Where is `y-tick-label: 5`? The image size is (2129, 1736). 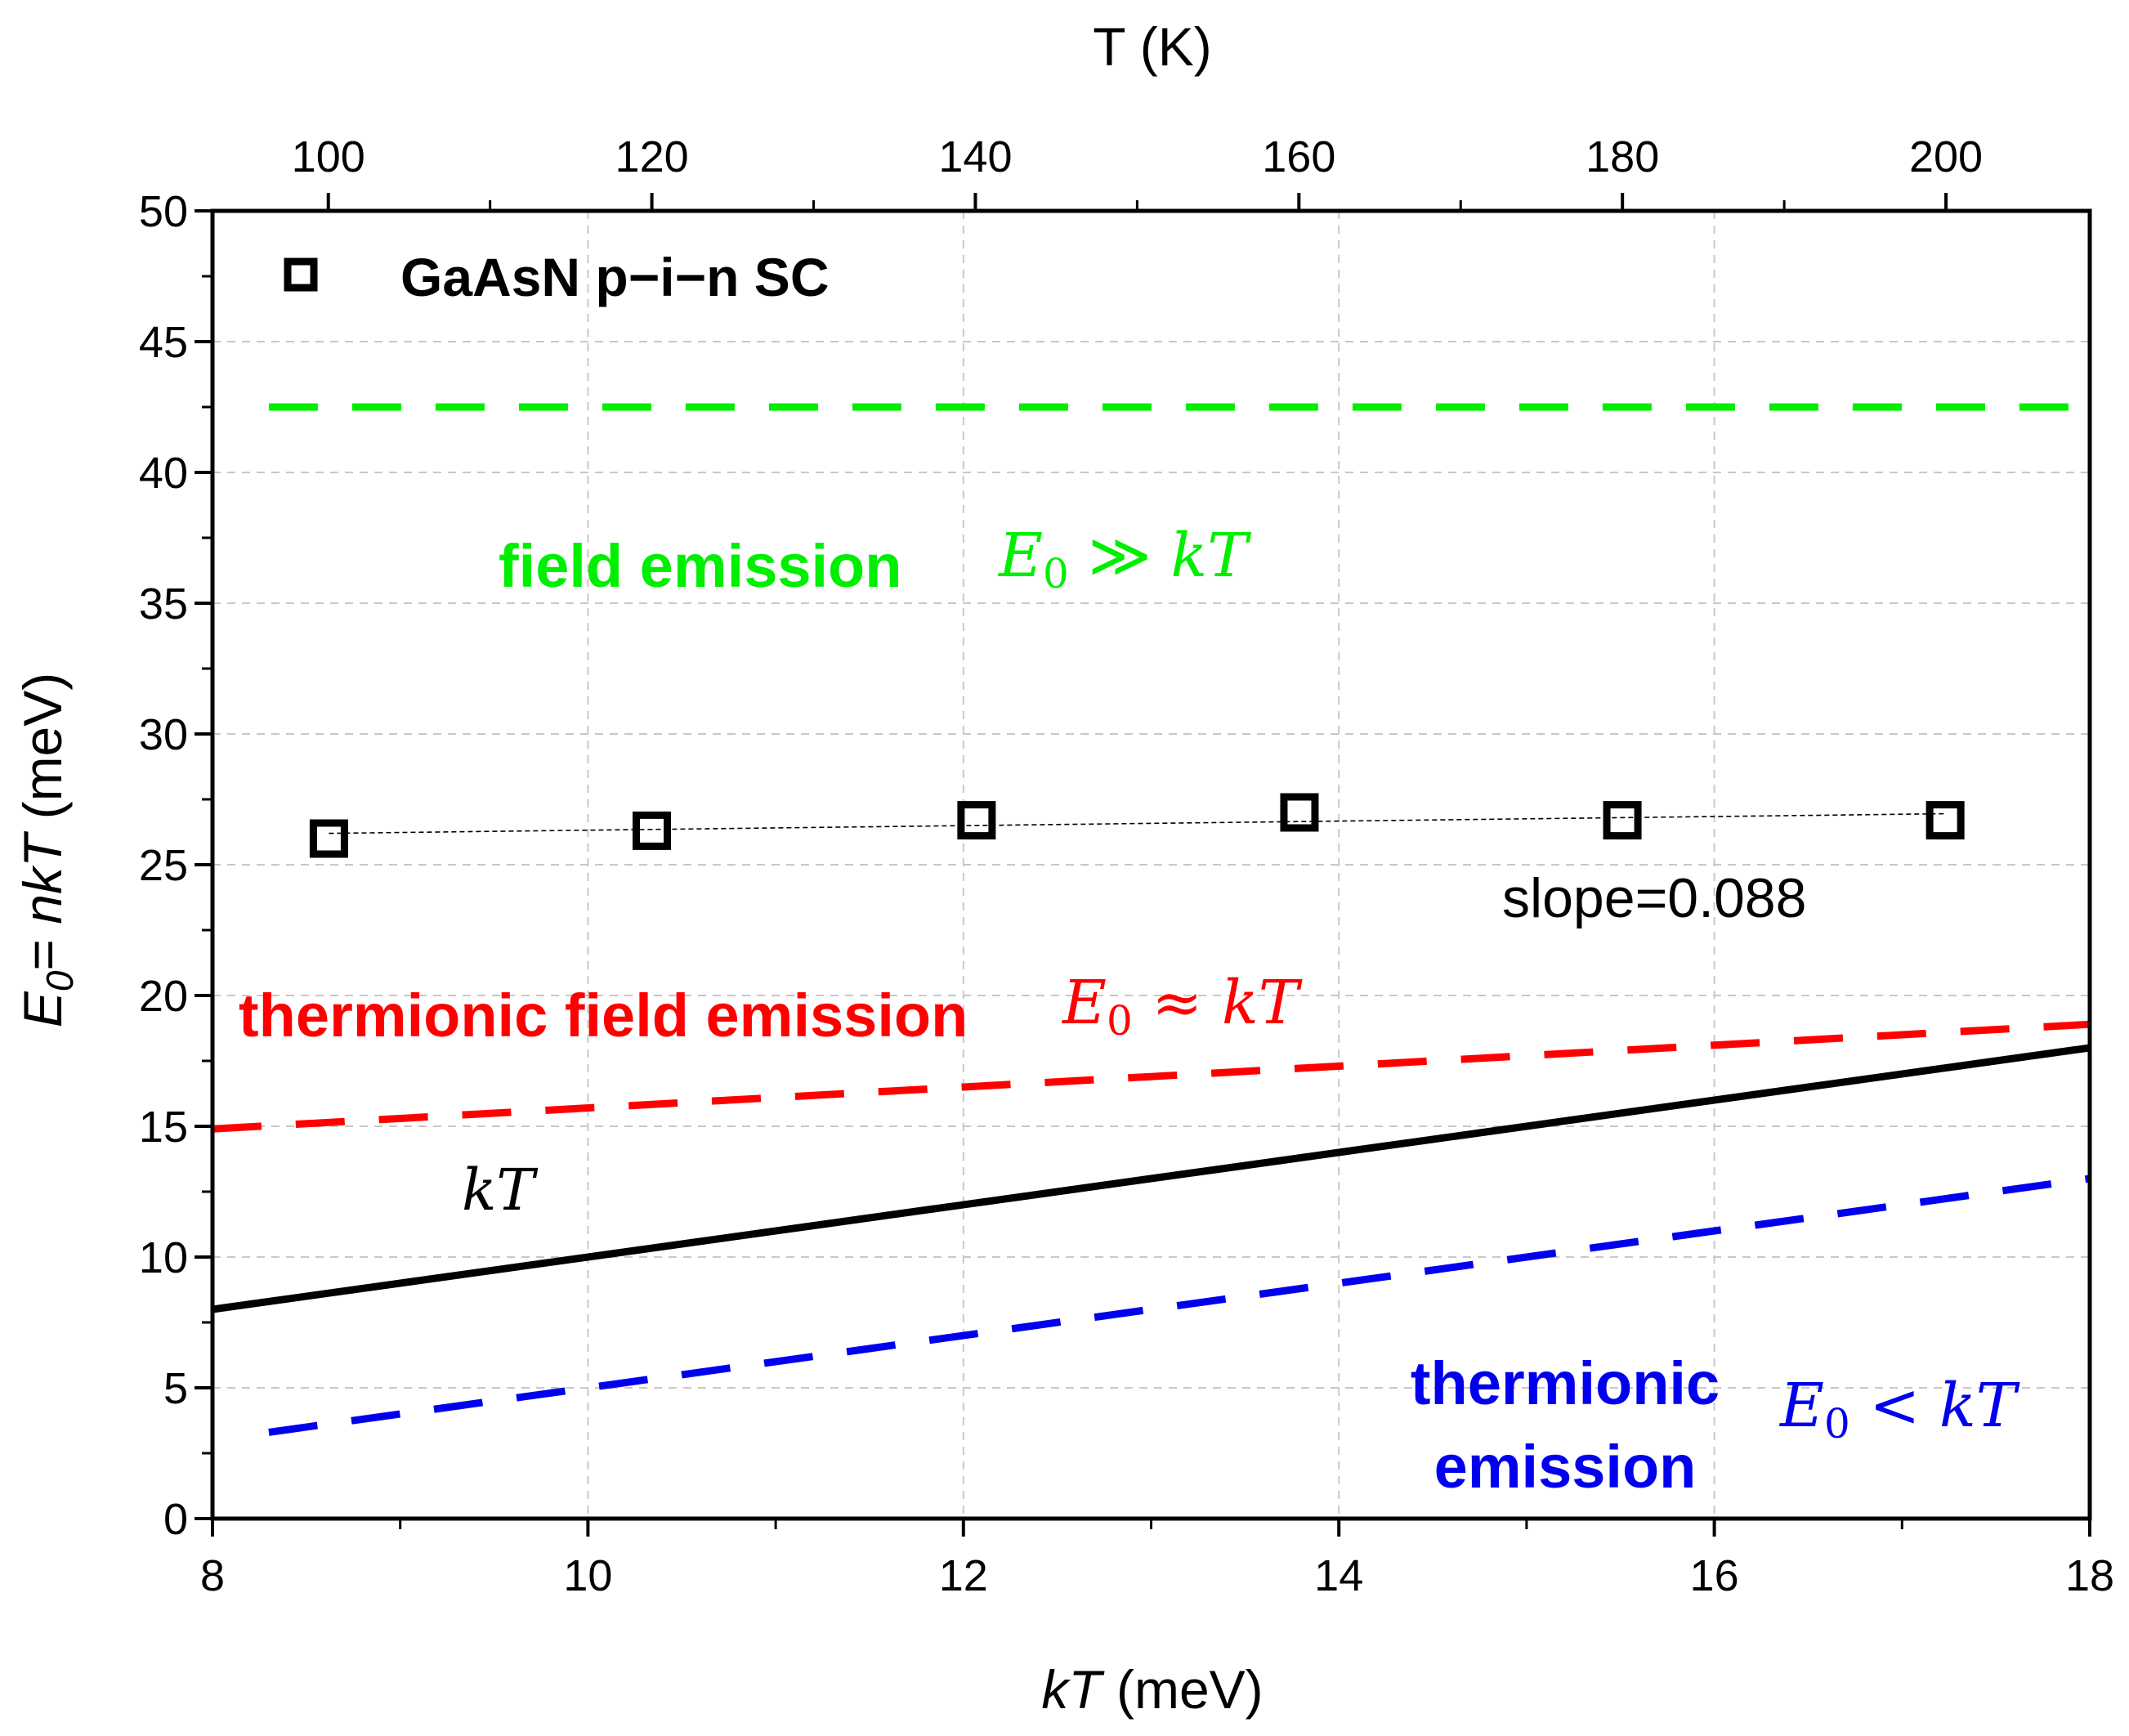
y-tick-label: 5 is located at coordinates (175, 1388).